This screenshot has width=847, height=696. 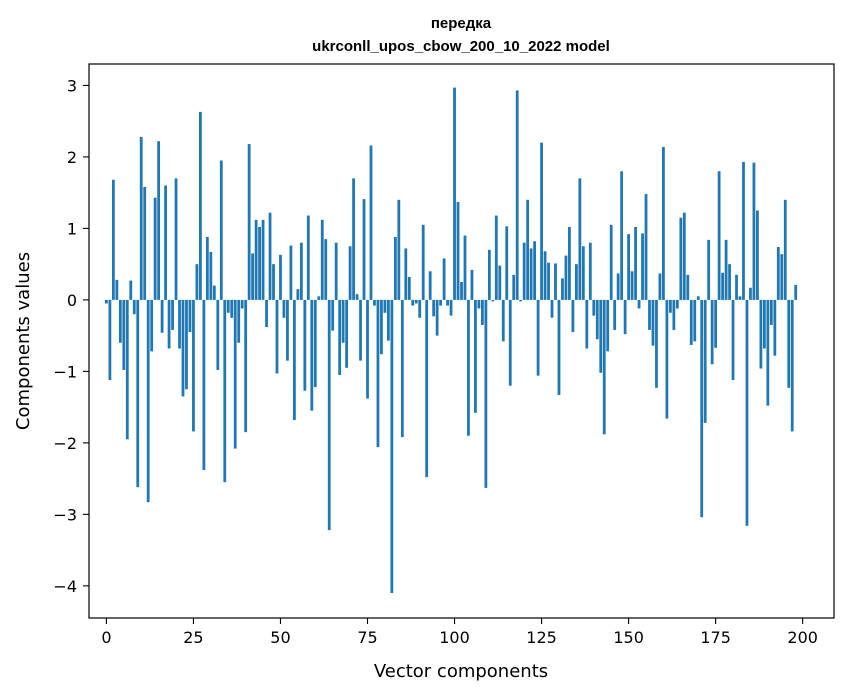 I want to click on x-tick-label: 200, so click(x=802, y=637).